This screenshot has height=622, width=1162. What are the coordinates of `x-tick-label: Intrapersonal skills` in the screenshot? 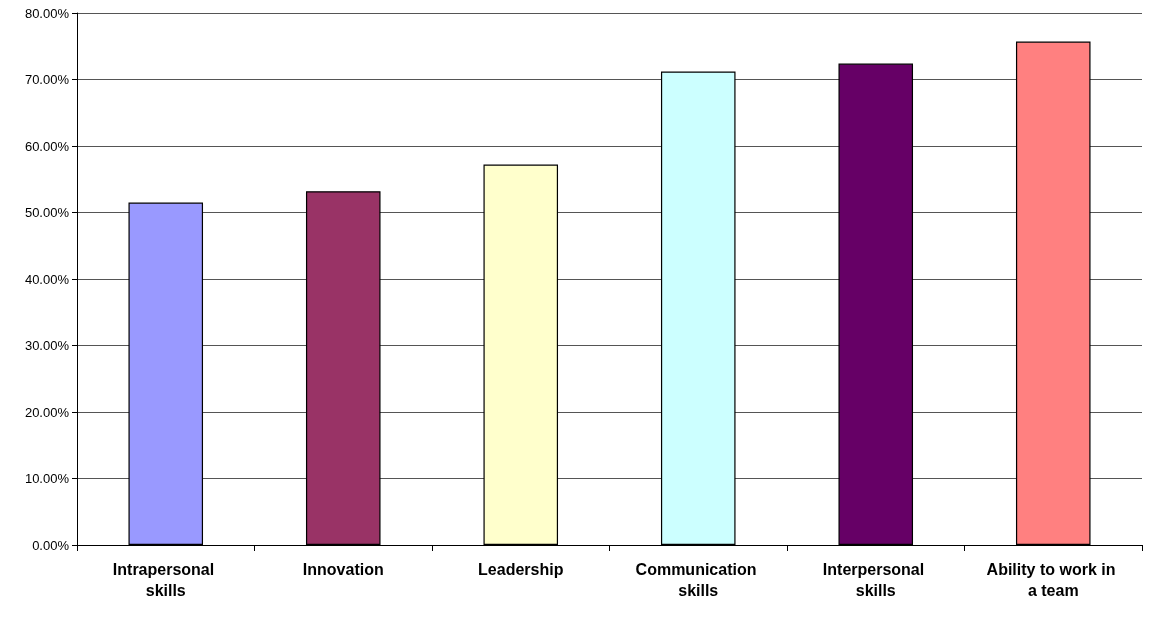 It's located at (165, 580).